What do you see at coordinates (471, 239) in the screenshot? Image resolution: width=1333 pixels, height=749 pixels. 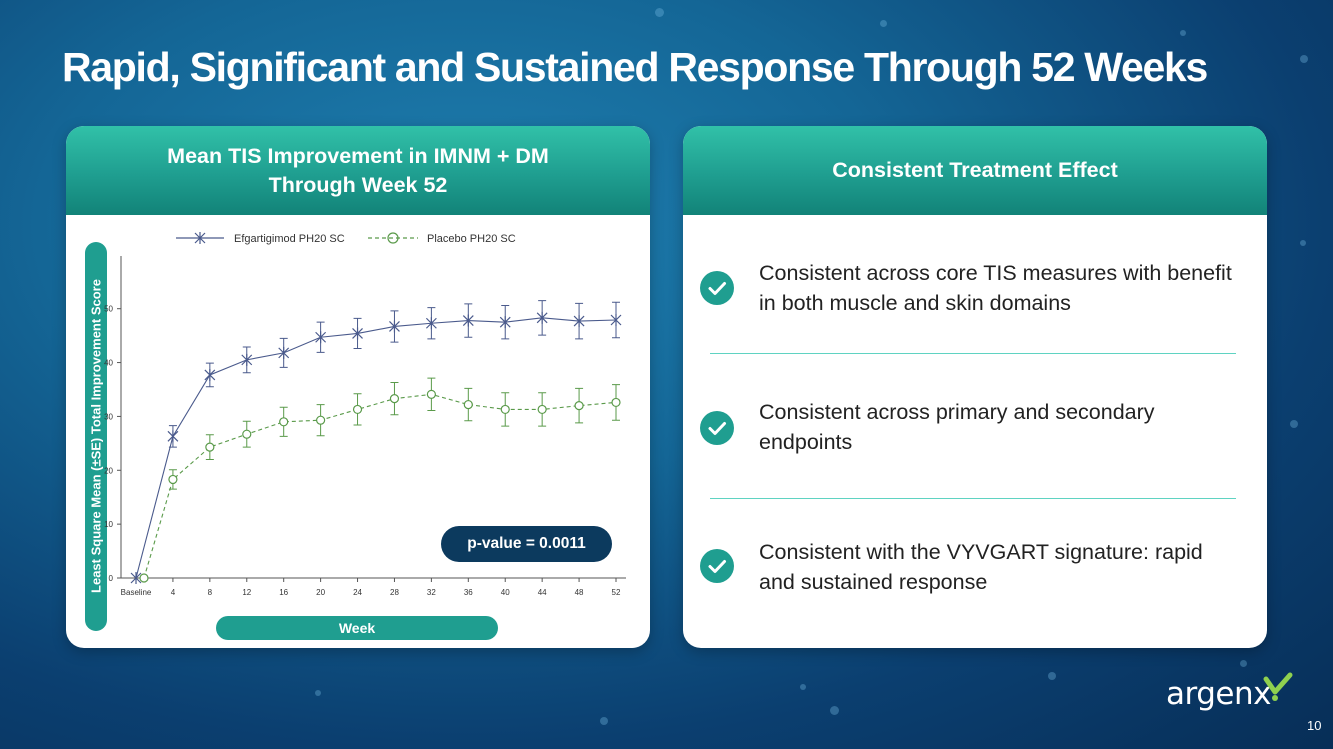 I see `legend-placebo-label: Placebo PH20 SC` at bounding box center [471, 239].